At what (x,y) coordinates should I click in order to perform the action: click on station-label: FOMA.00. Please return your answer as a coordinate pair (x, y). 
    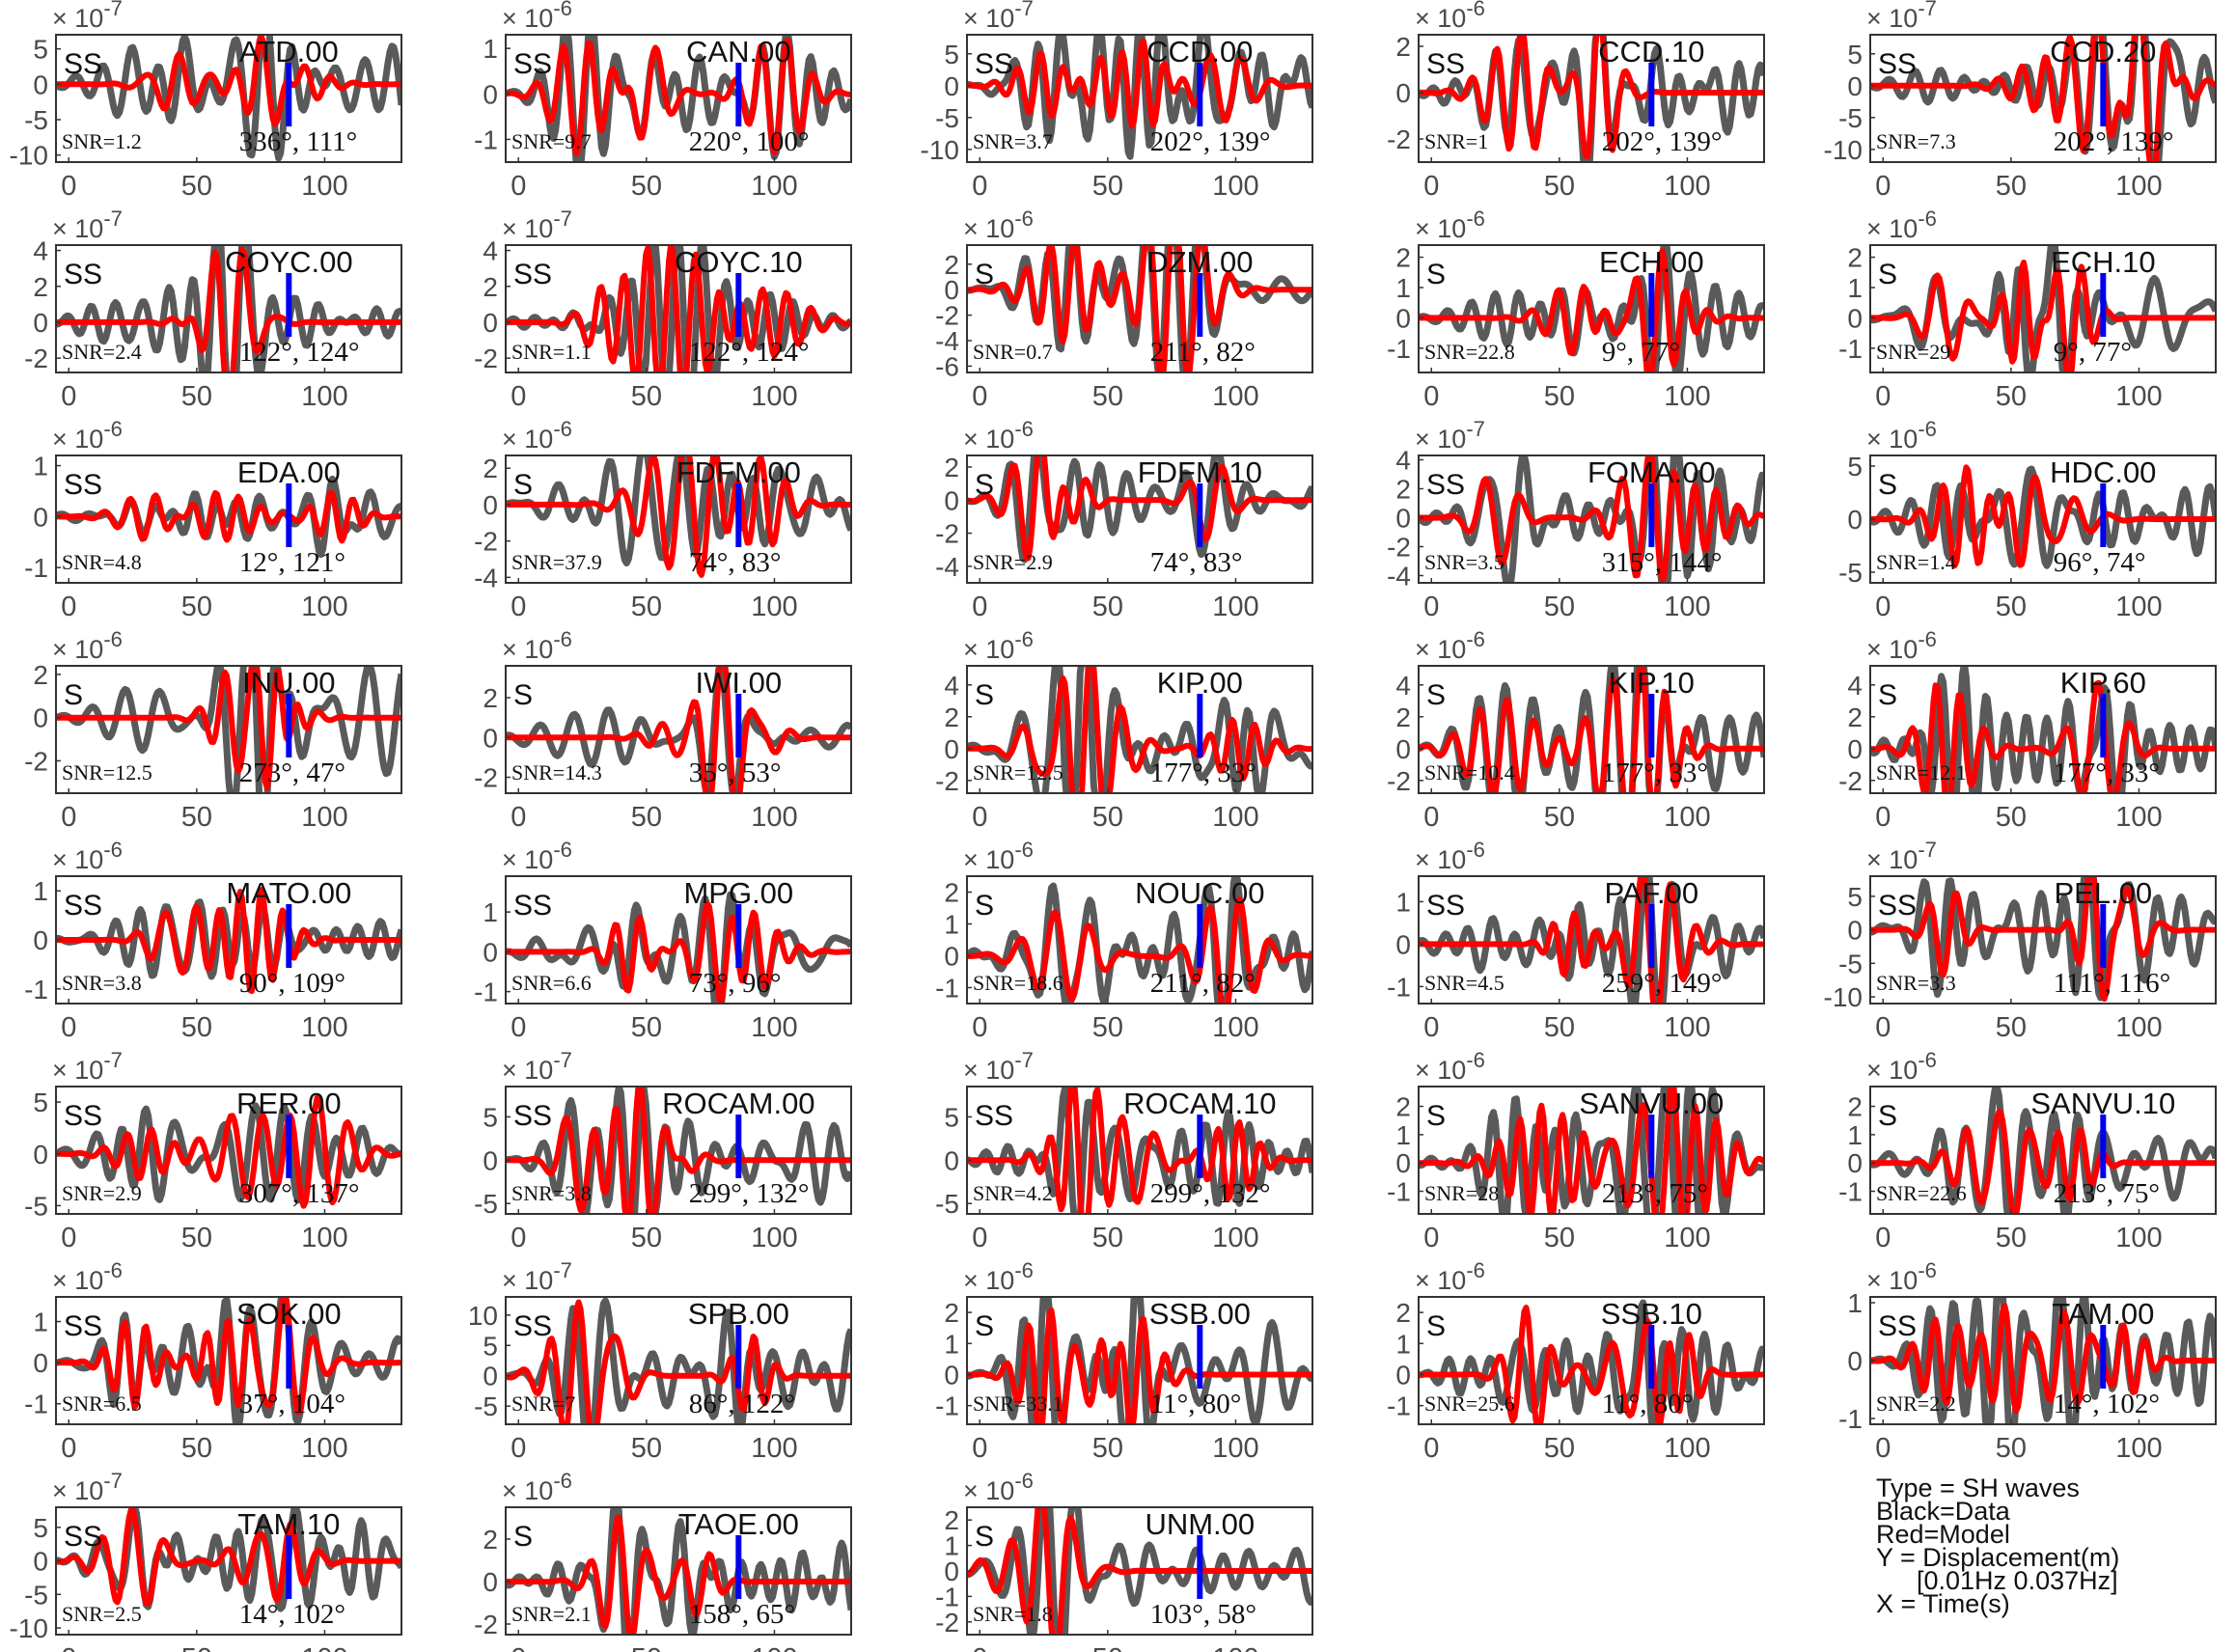
    Looking at the image, I should click on (1652, 472).